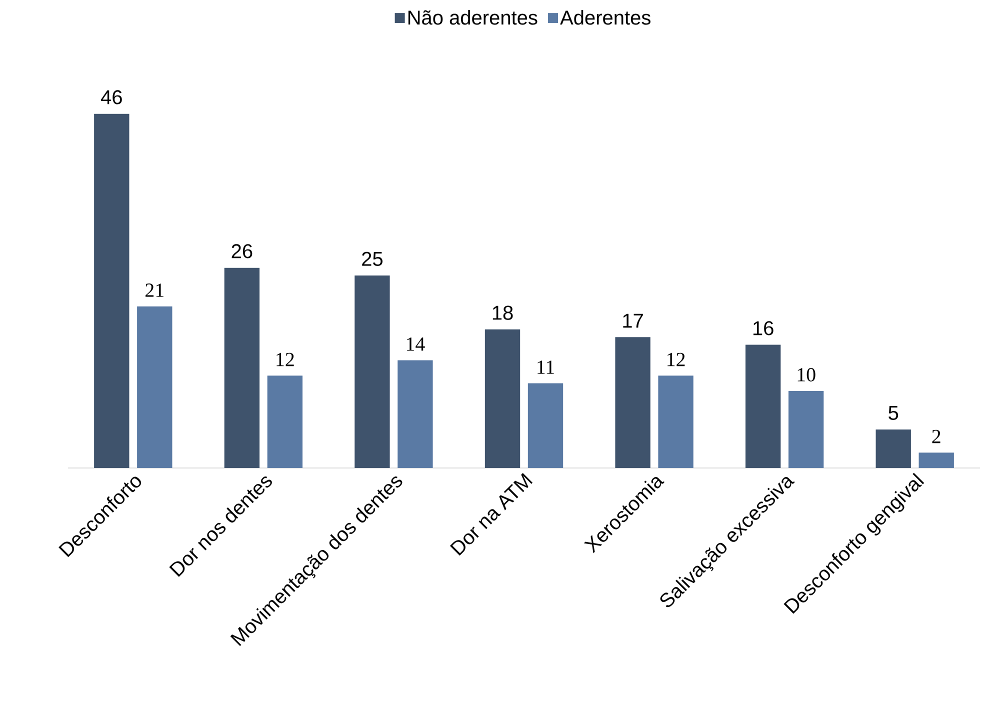 Image resolution: width=994 pixels, height=721 pixels. I want to click on data-label: 5, so click(893, 413).